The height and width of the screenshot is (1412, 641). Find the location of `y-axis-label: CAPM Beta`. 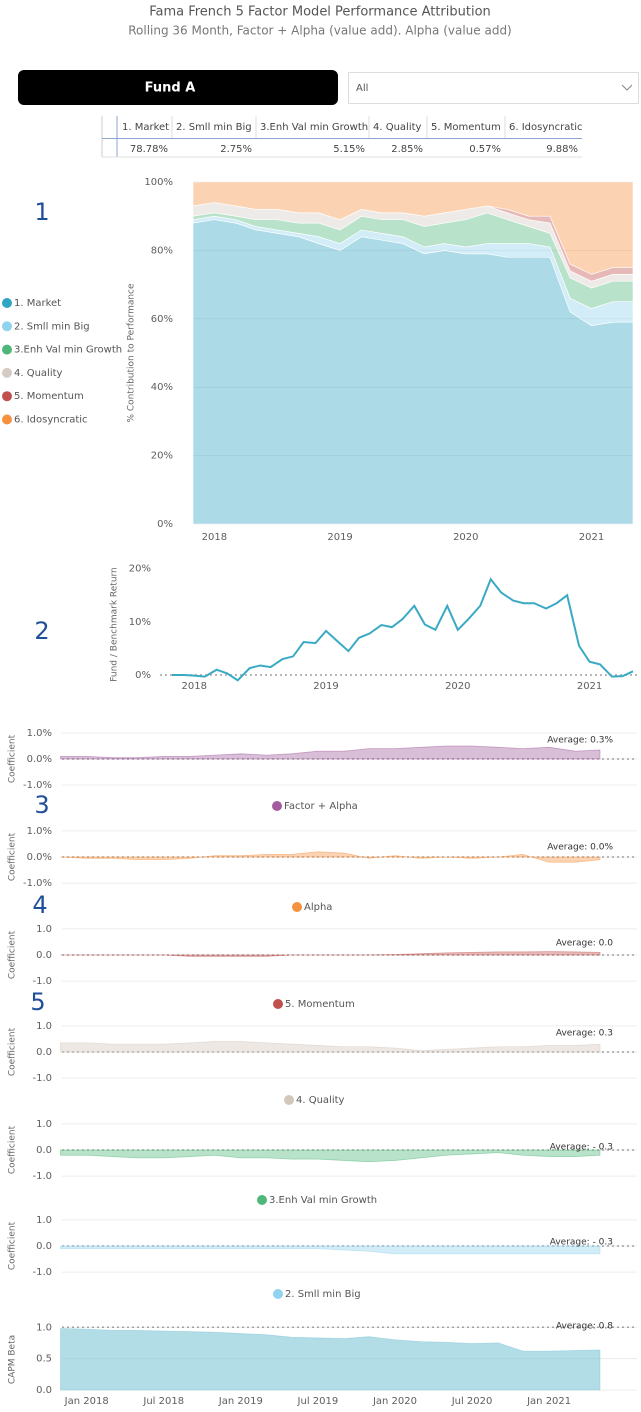

y-axis-label: CAPM Beta is located at coordinates (13, 1359).